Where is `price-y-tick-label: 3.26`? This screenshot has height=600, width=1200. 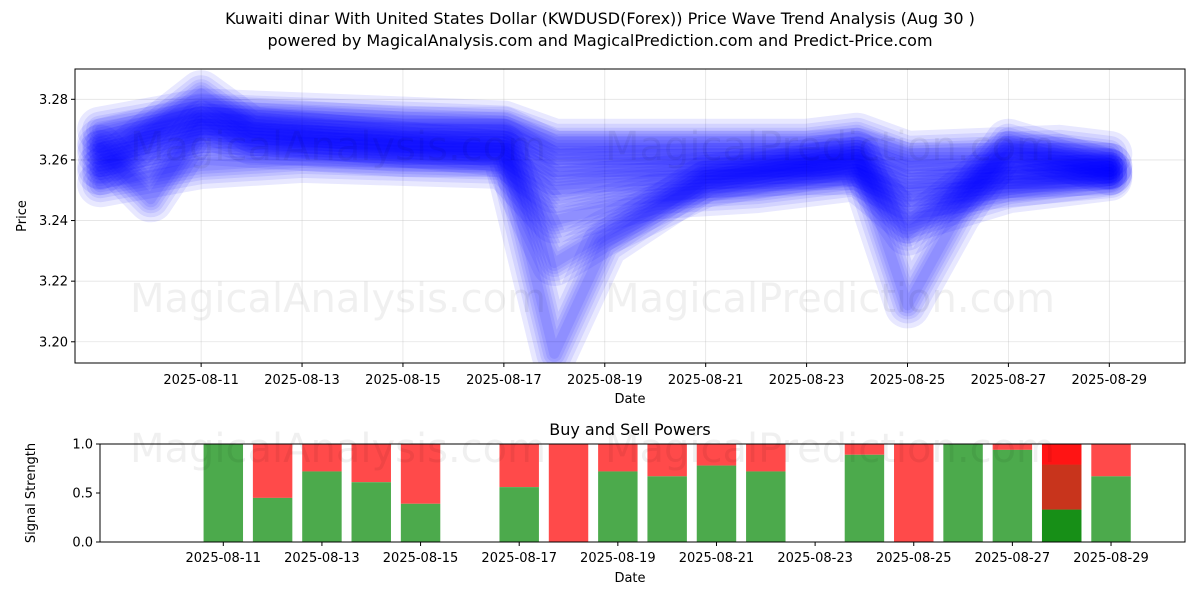 price-y-tick-label: 3.26 is located at coordinates (53, 160).